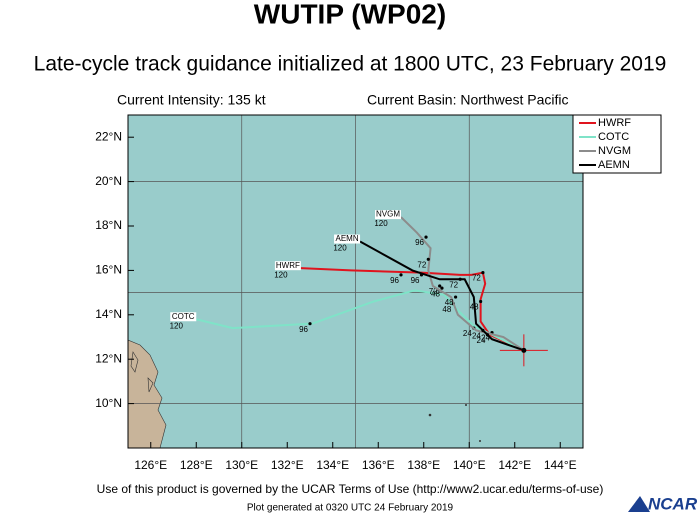  Describe the element at coordinates (287, 465) in the screenshot. I see `x-tick-label: 132°E` at that location.